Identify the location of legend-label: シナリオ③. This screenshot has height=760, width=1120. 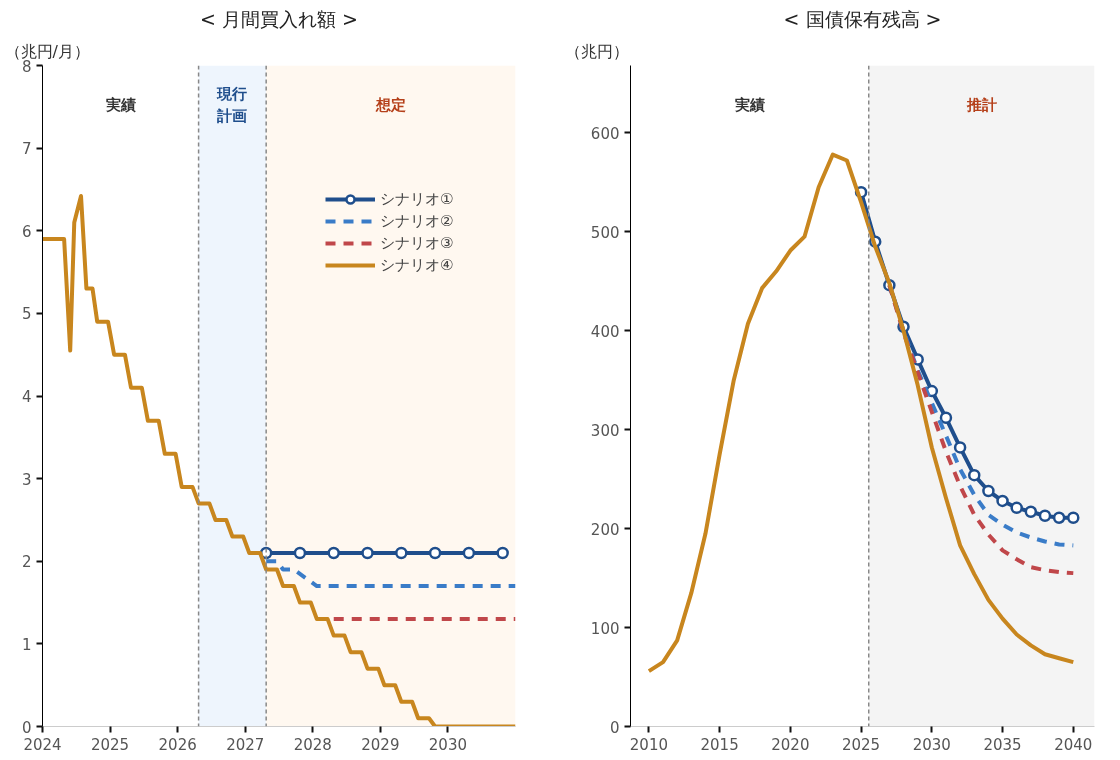
(417, 243).